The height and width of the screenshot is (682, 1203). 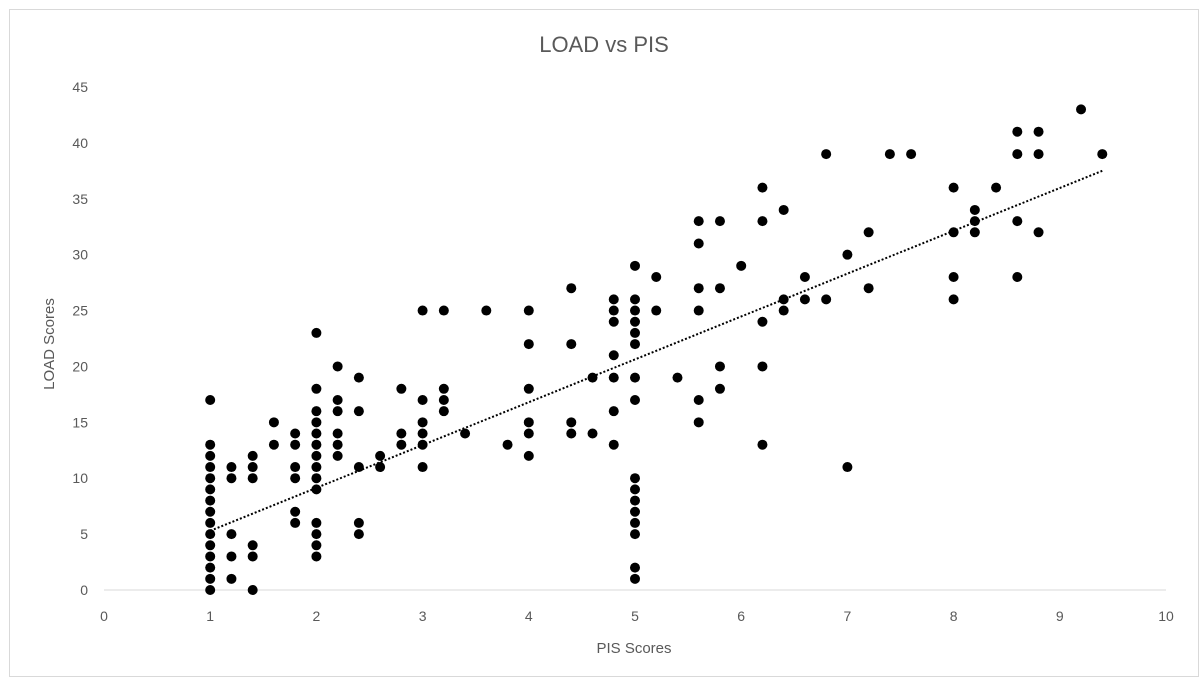 What do you see at coordinates (741, 616) in the screenshot?
I see `x-tick-label: 6` at bounding box center [741, 616].